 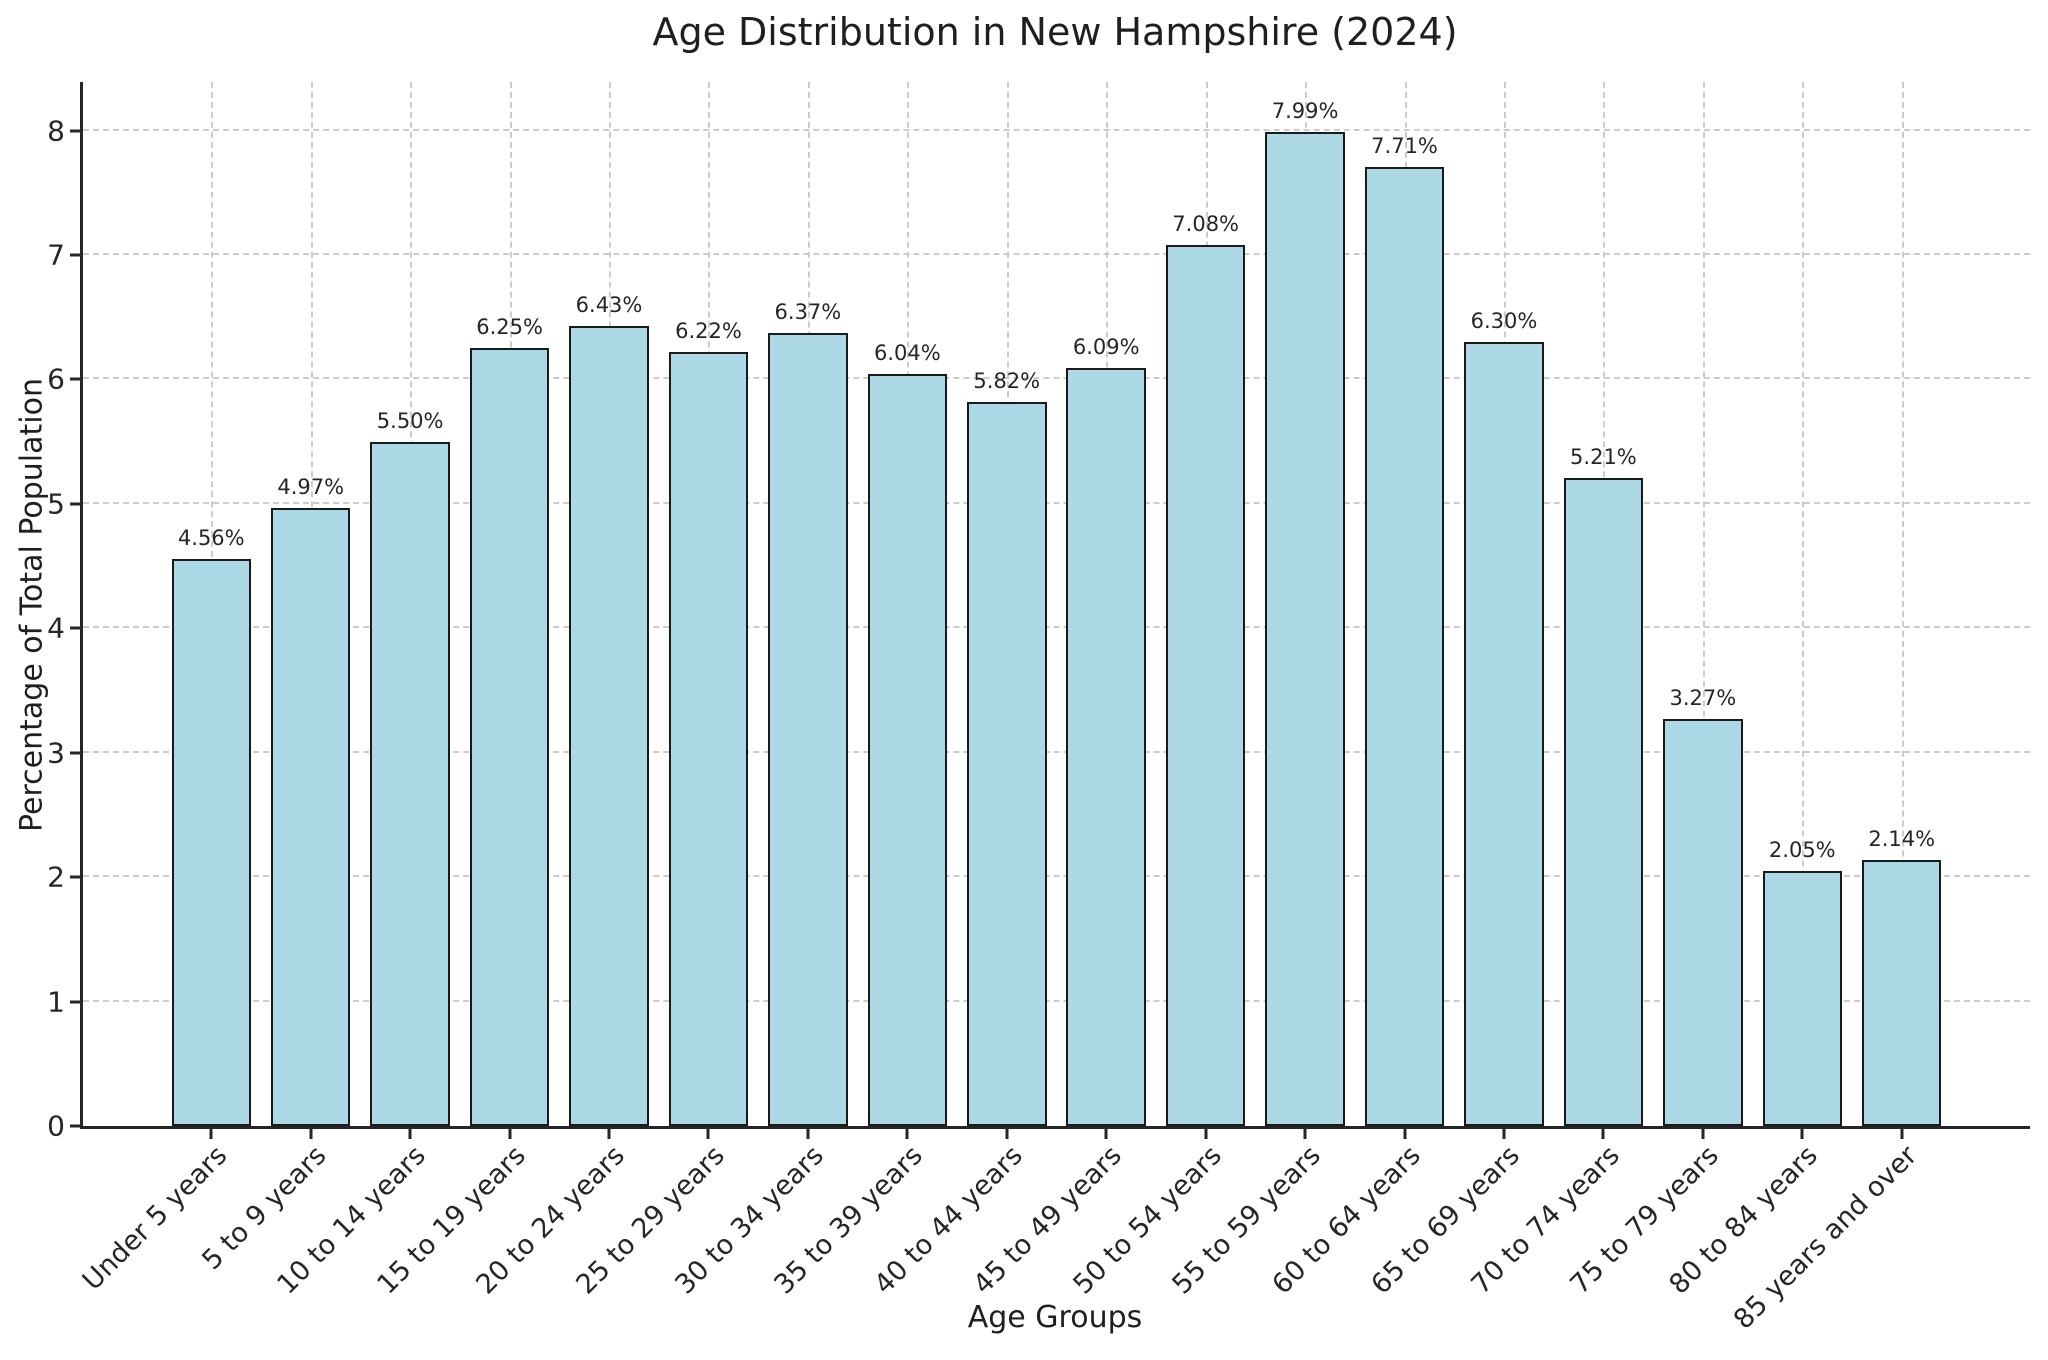 What do you see at coordinates (32, 605) in the screenshot?
I see `y-axis-label: Percentage of Total Population` at bounding box center [32, 605].